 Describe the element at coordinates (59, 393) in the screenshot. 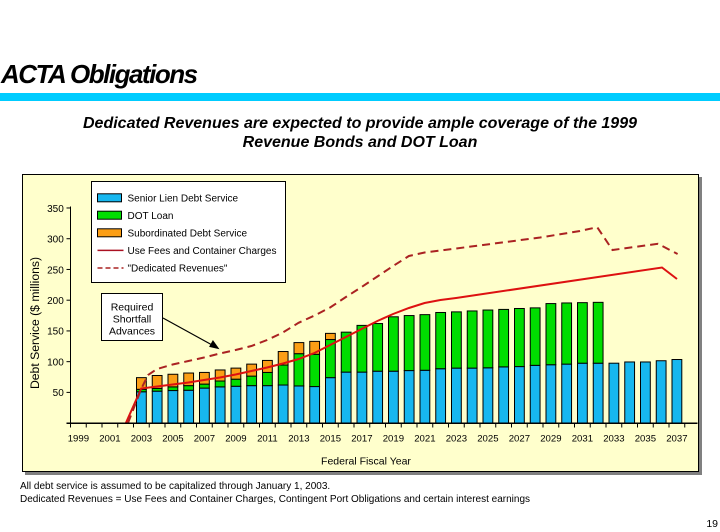

I see `svg-text: 50` at that location.